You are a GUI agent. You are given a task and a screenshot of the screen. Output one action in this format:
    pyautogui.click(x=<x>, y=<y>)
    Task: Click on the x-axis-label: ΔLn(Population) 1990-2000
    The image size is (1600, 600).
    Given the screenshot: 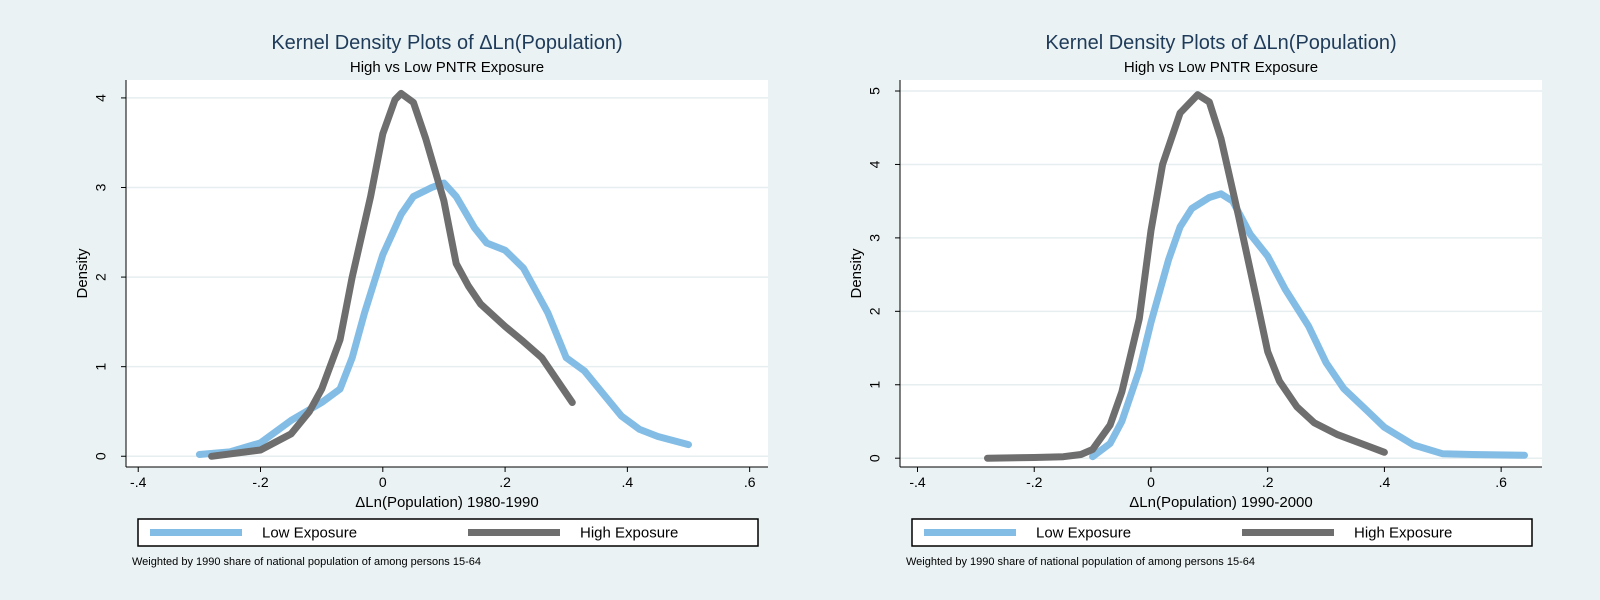 What is the action you would take?
    pyautogui.click(x=1221, y=502)
    